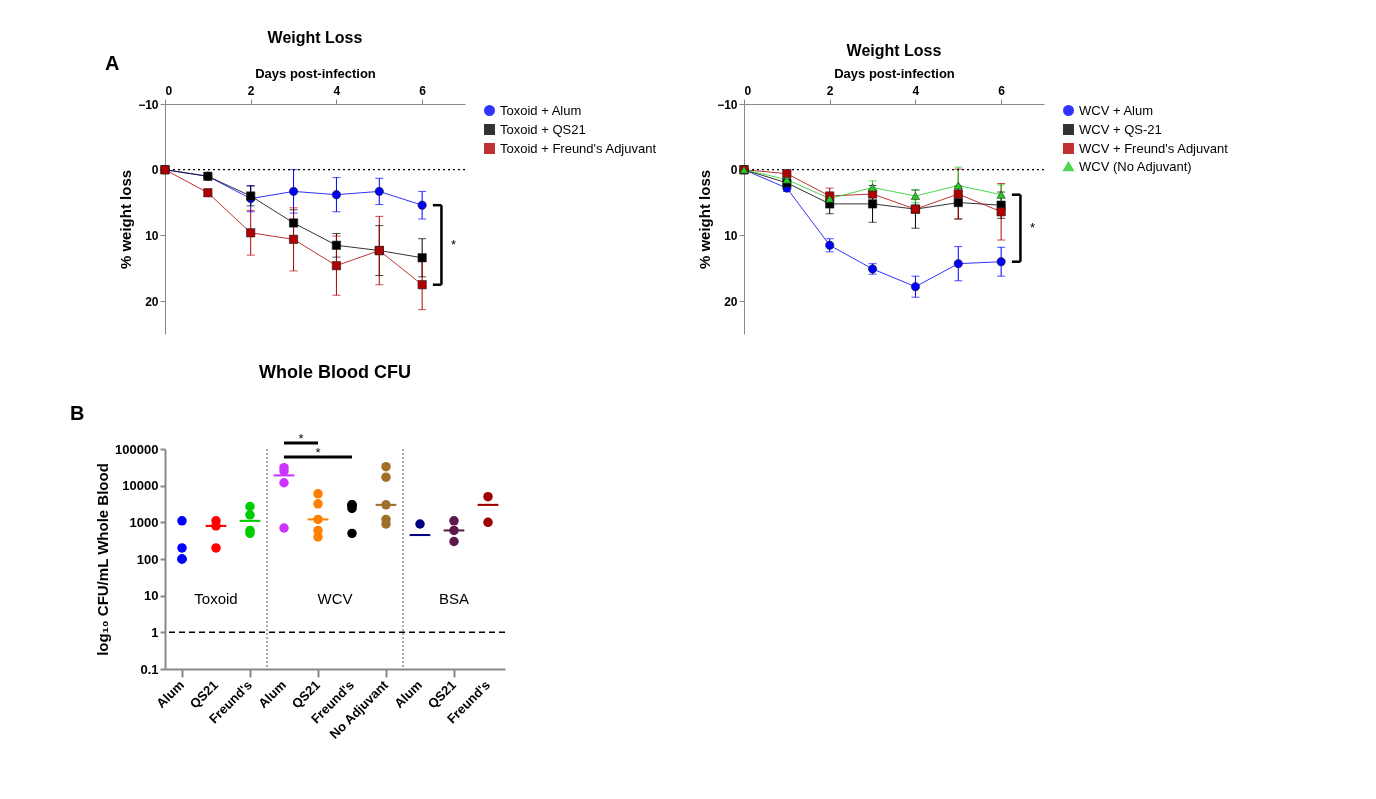  I want to click on y-tick-label: 10000, so click(140, 486).